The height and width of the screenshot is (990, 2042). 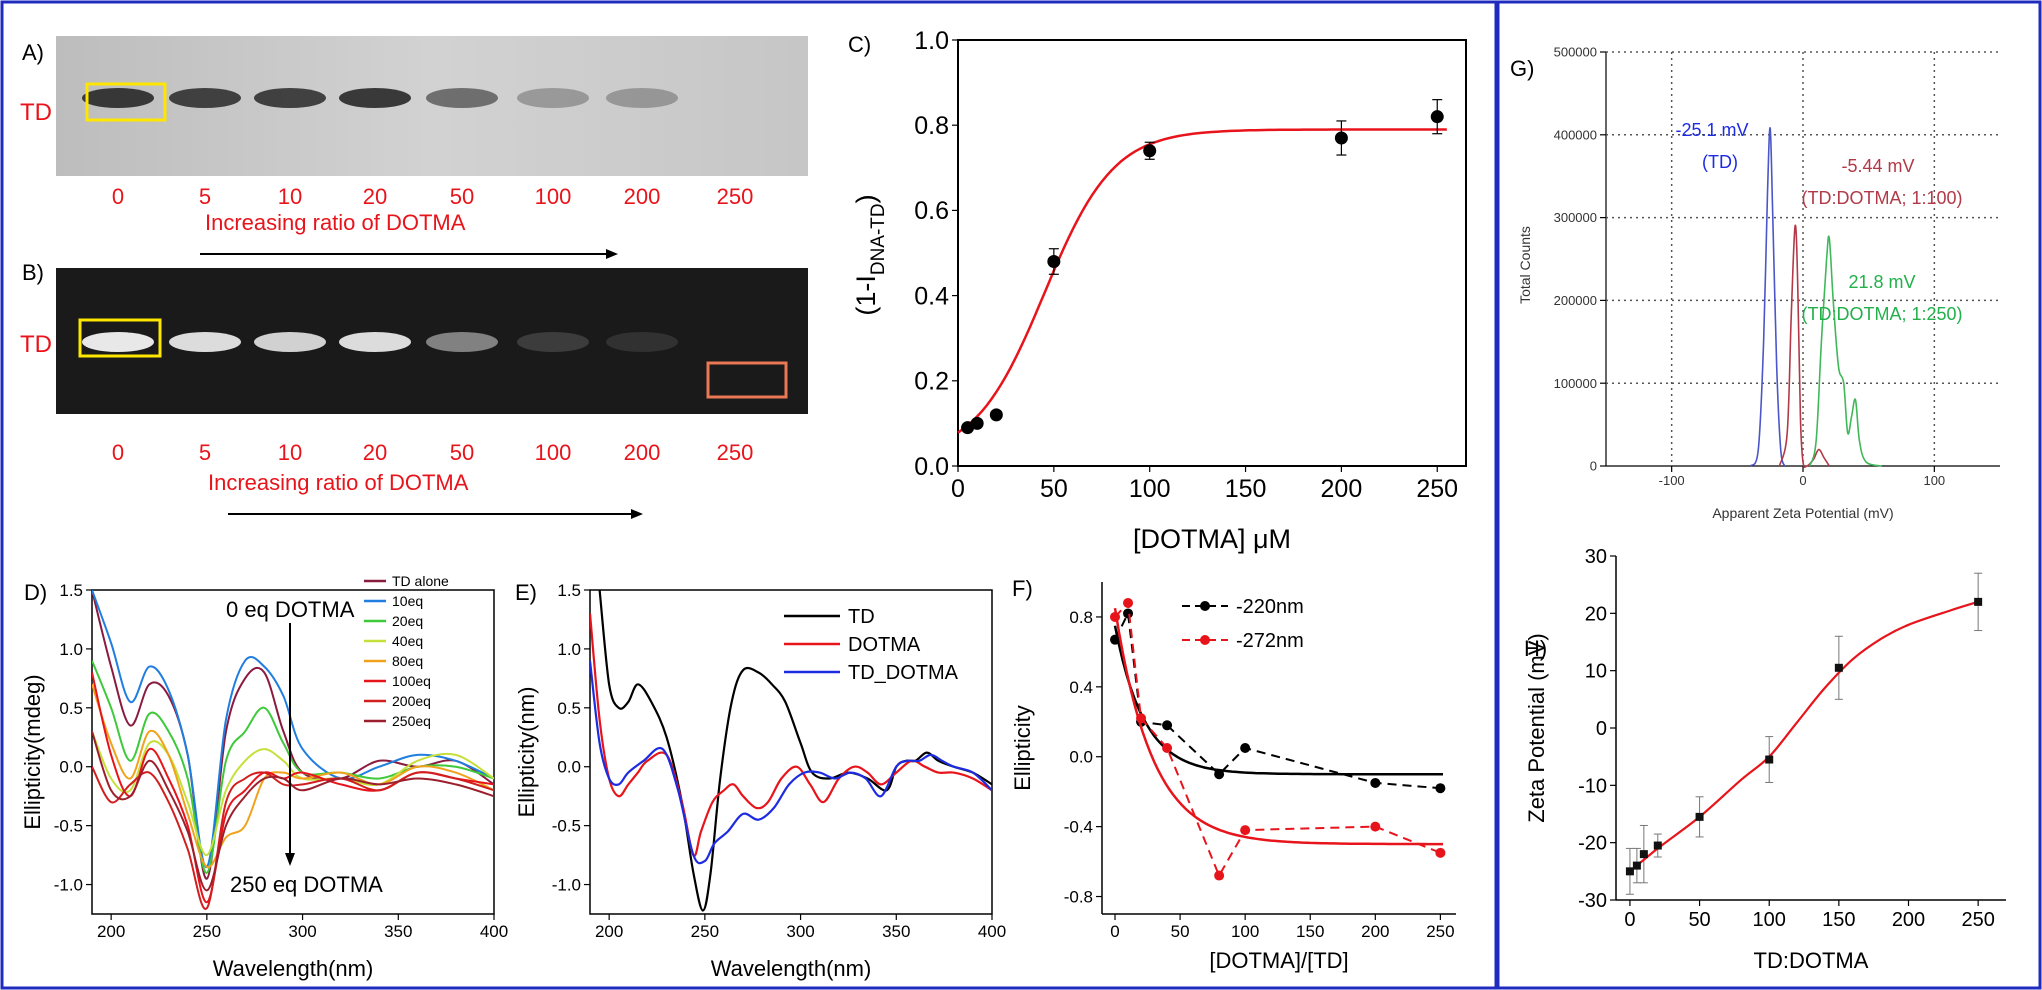 I want to click on x-tick-label: 150, so click(x=1246, y=489).